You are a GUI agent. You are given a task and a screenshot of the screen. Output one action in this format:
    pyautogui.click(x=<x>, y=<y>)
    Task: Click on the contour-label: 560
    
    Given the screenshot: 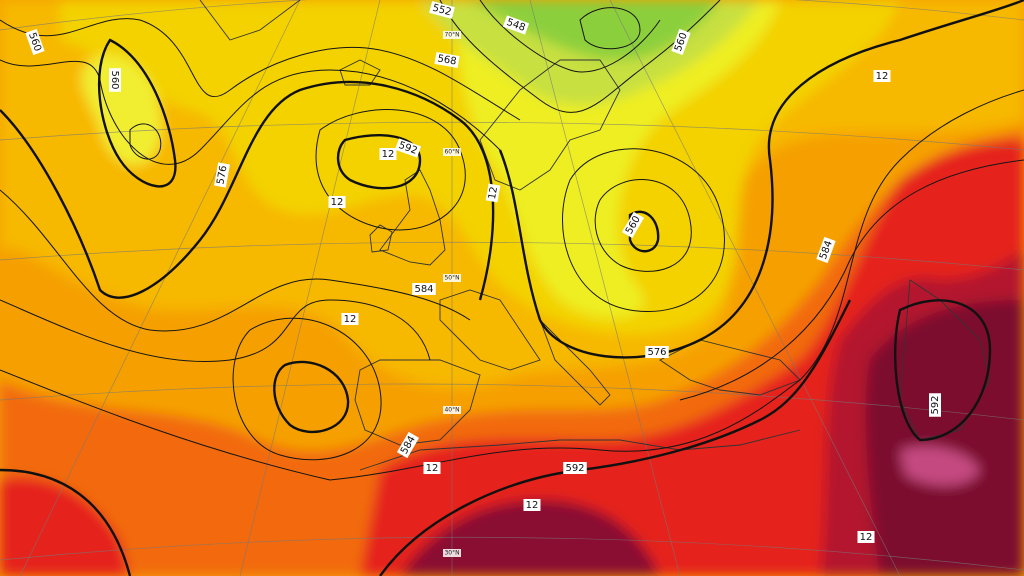 What is the action you would take?
    pyautogui.click(x=115, y=80)
    